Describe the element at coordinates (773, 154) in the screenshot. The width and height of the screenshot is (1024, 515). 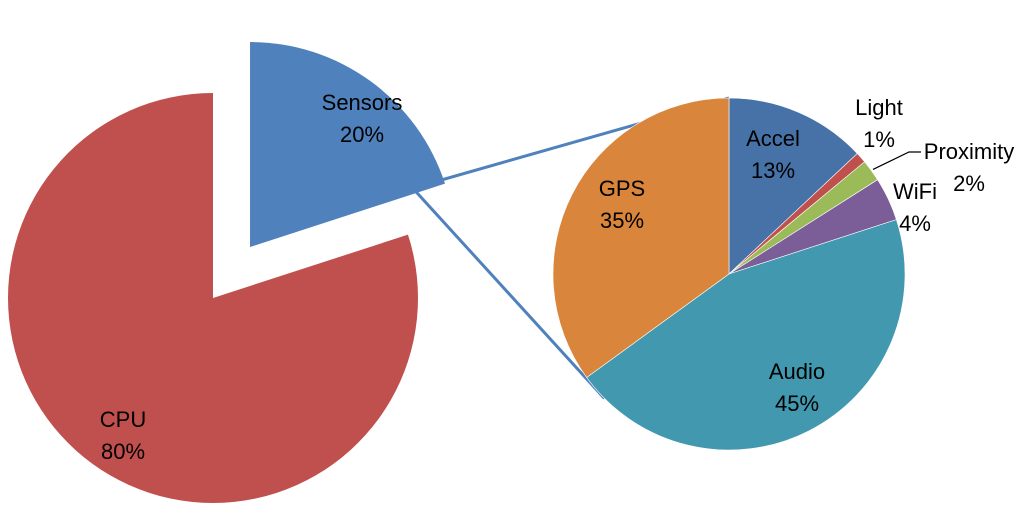
I see `sub-label-accel: Accel 13%` at that location.